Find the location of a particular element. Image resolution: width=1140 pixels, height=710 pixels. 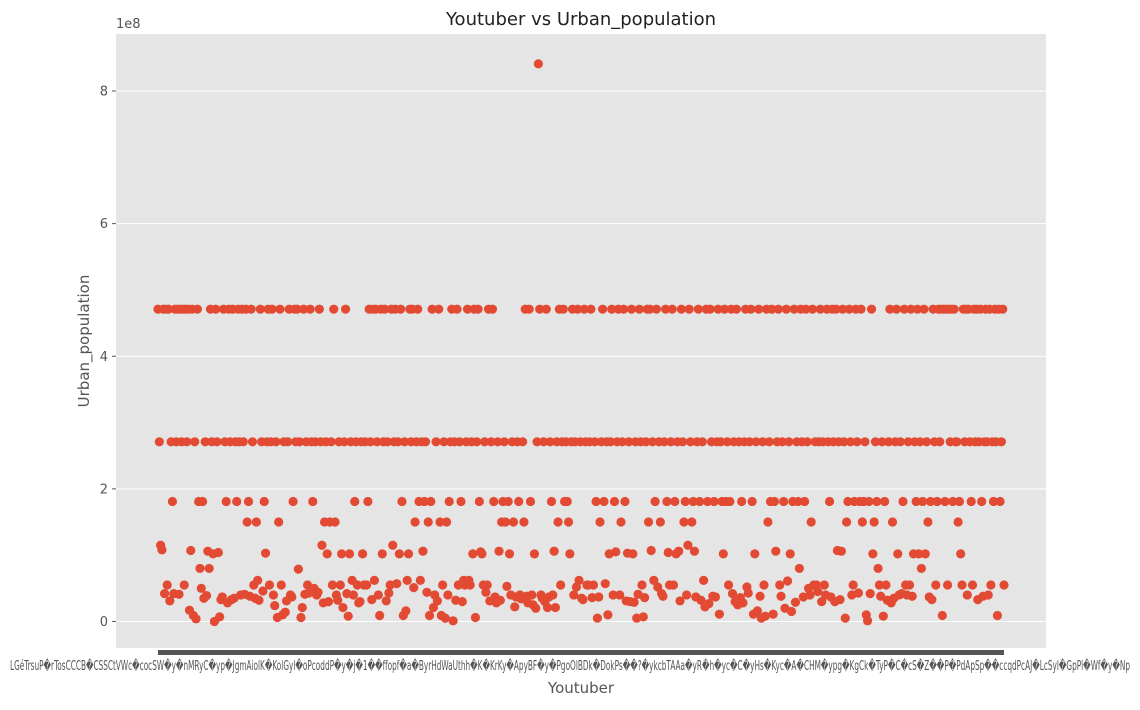

y-tick-label: 8 is located at coordinates (104, 92).